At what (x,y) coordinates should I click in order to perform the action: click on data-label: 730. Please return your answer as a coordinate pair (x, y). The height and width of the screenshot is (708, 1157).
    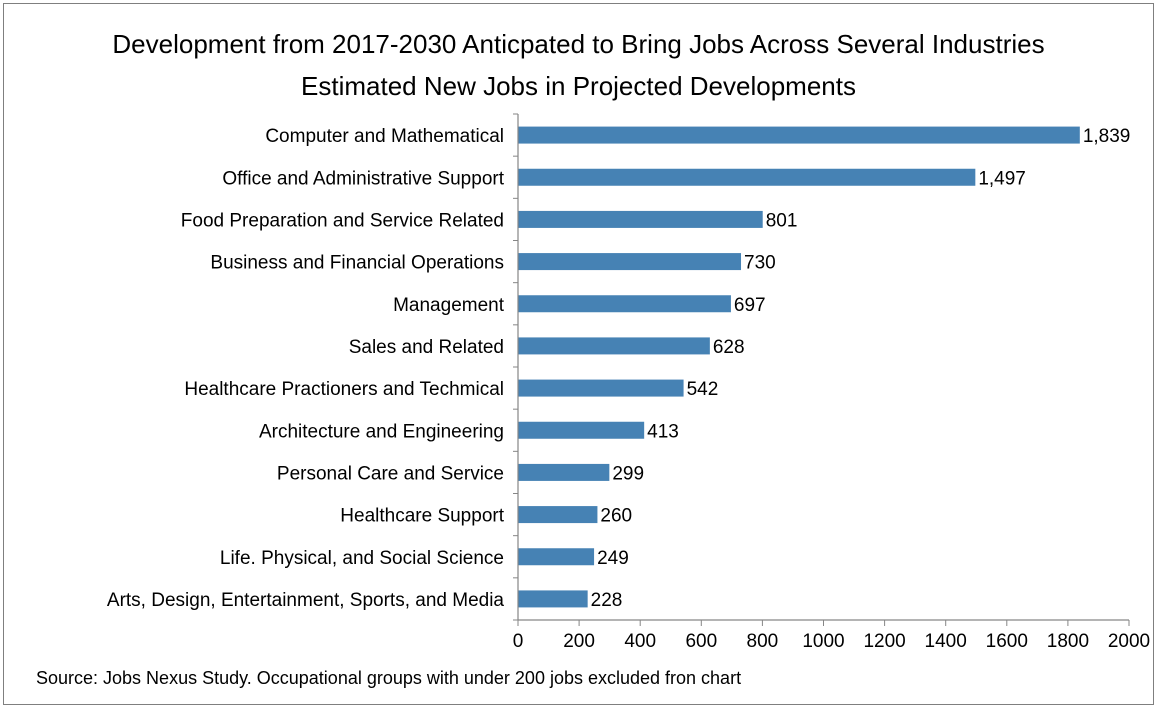
    Looking at the image, I should click on (760, 263).